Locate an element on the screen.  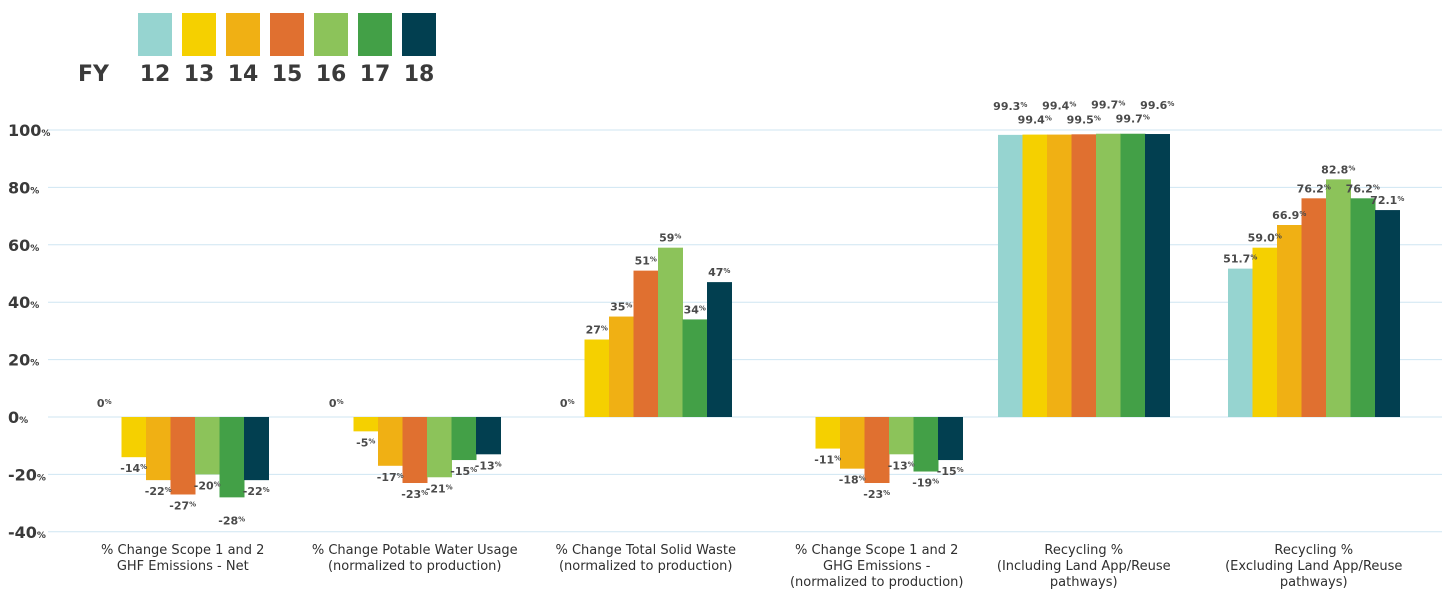
bar-fy18-group2 is located at coordinates (488, 436).